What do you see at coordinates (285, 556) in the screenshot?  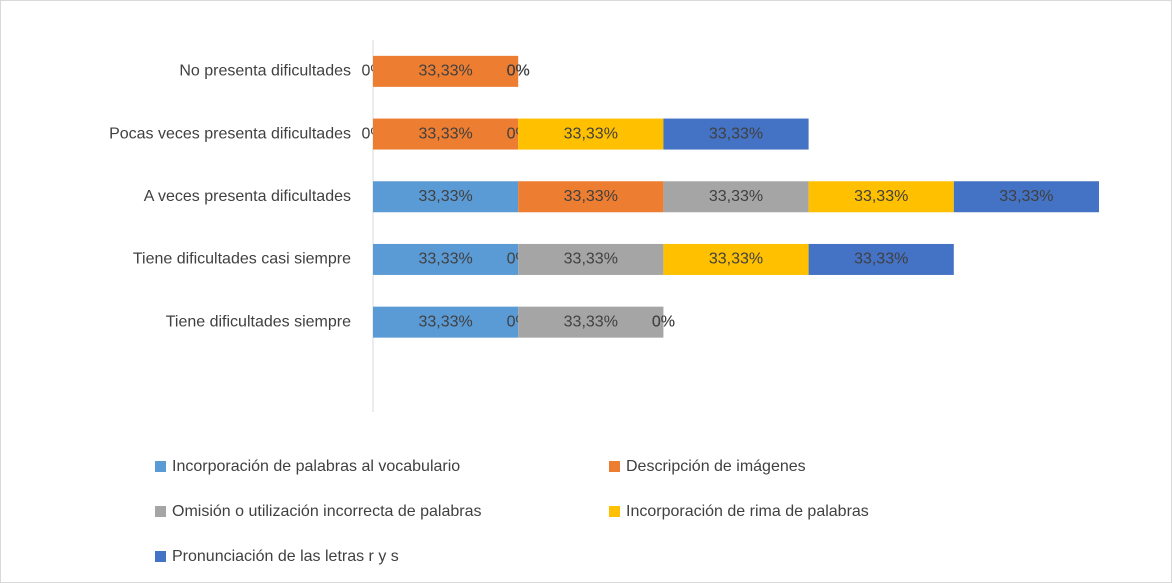 I see `legend-label: Pronunciación de las letras r y s` at bounding box center [285, 556].